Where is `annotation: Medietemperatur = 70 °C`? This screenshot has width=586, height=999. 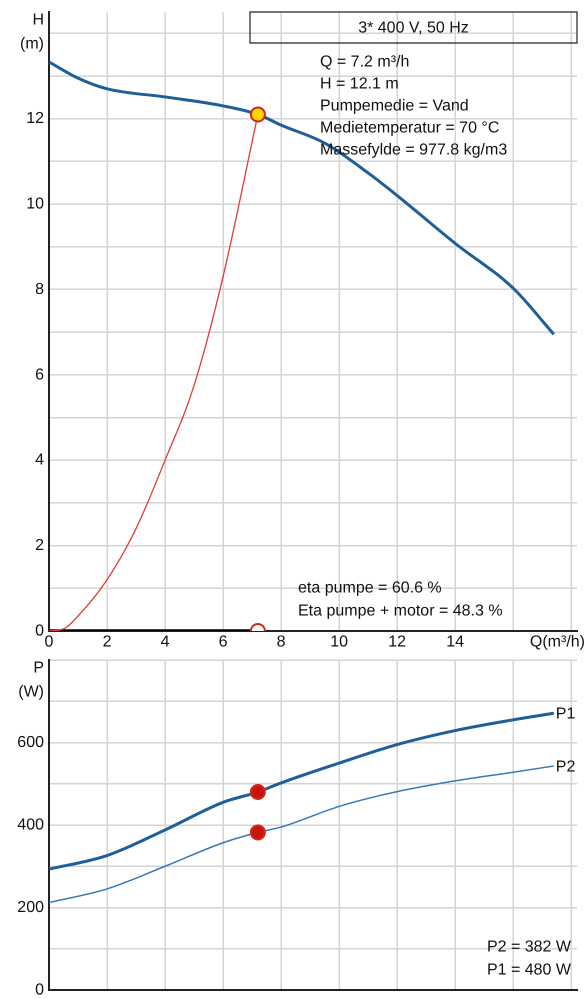
annotation: Medietemperatur = 70 °C is located at coordinates (410, 127).